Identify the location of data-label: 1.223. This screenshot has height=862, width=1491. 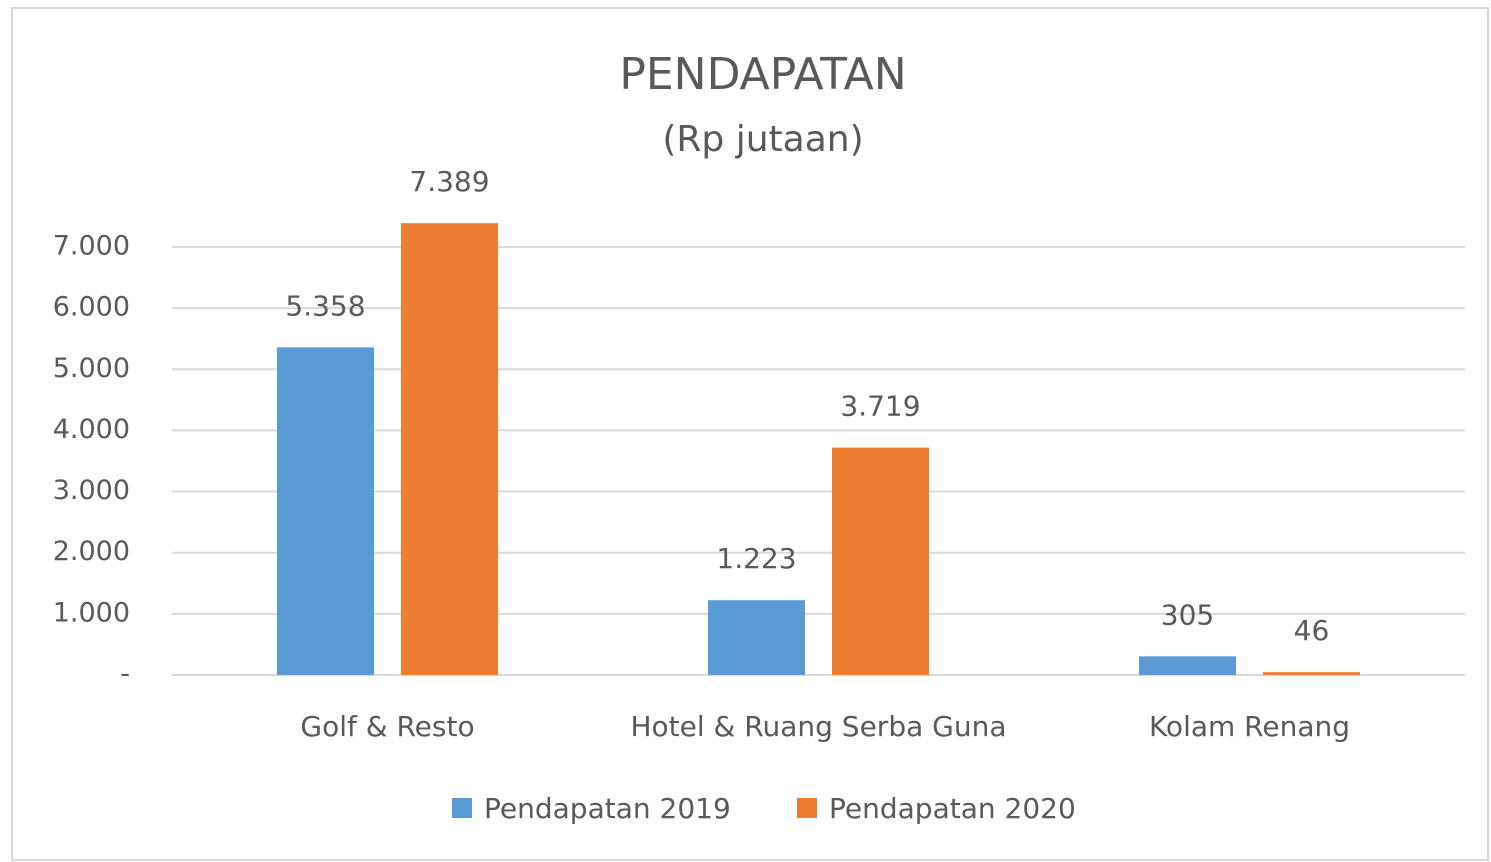
(756, 558).